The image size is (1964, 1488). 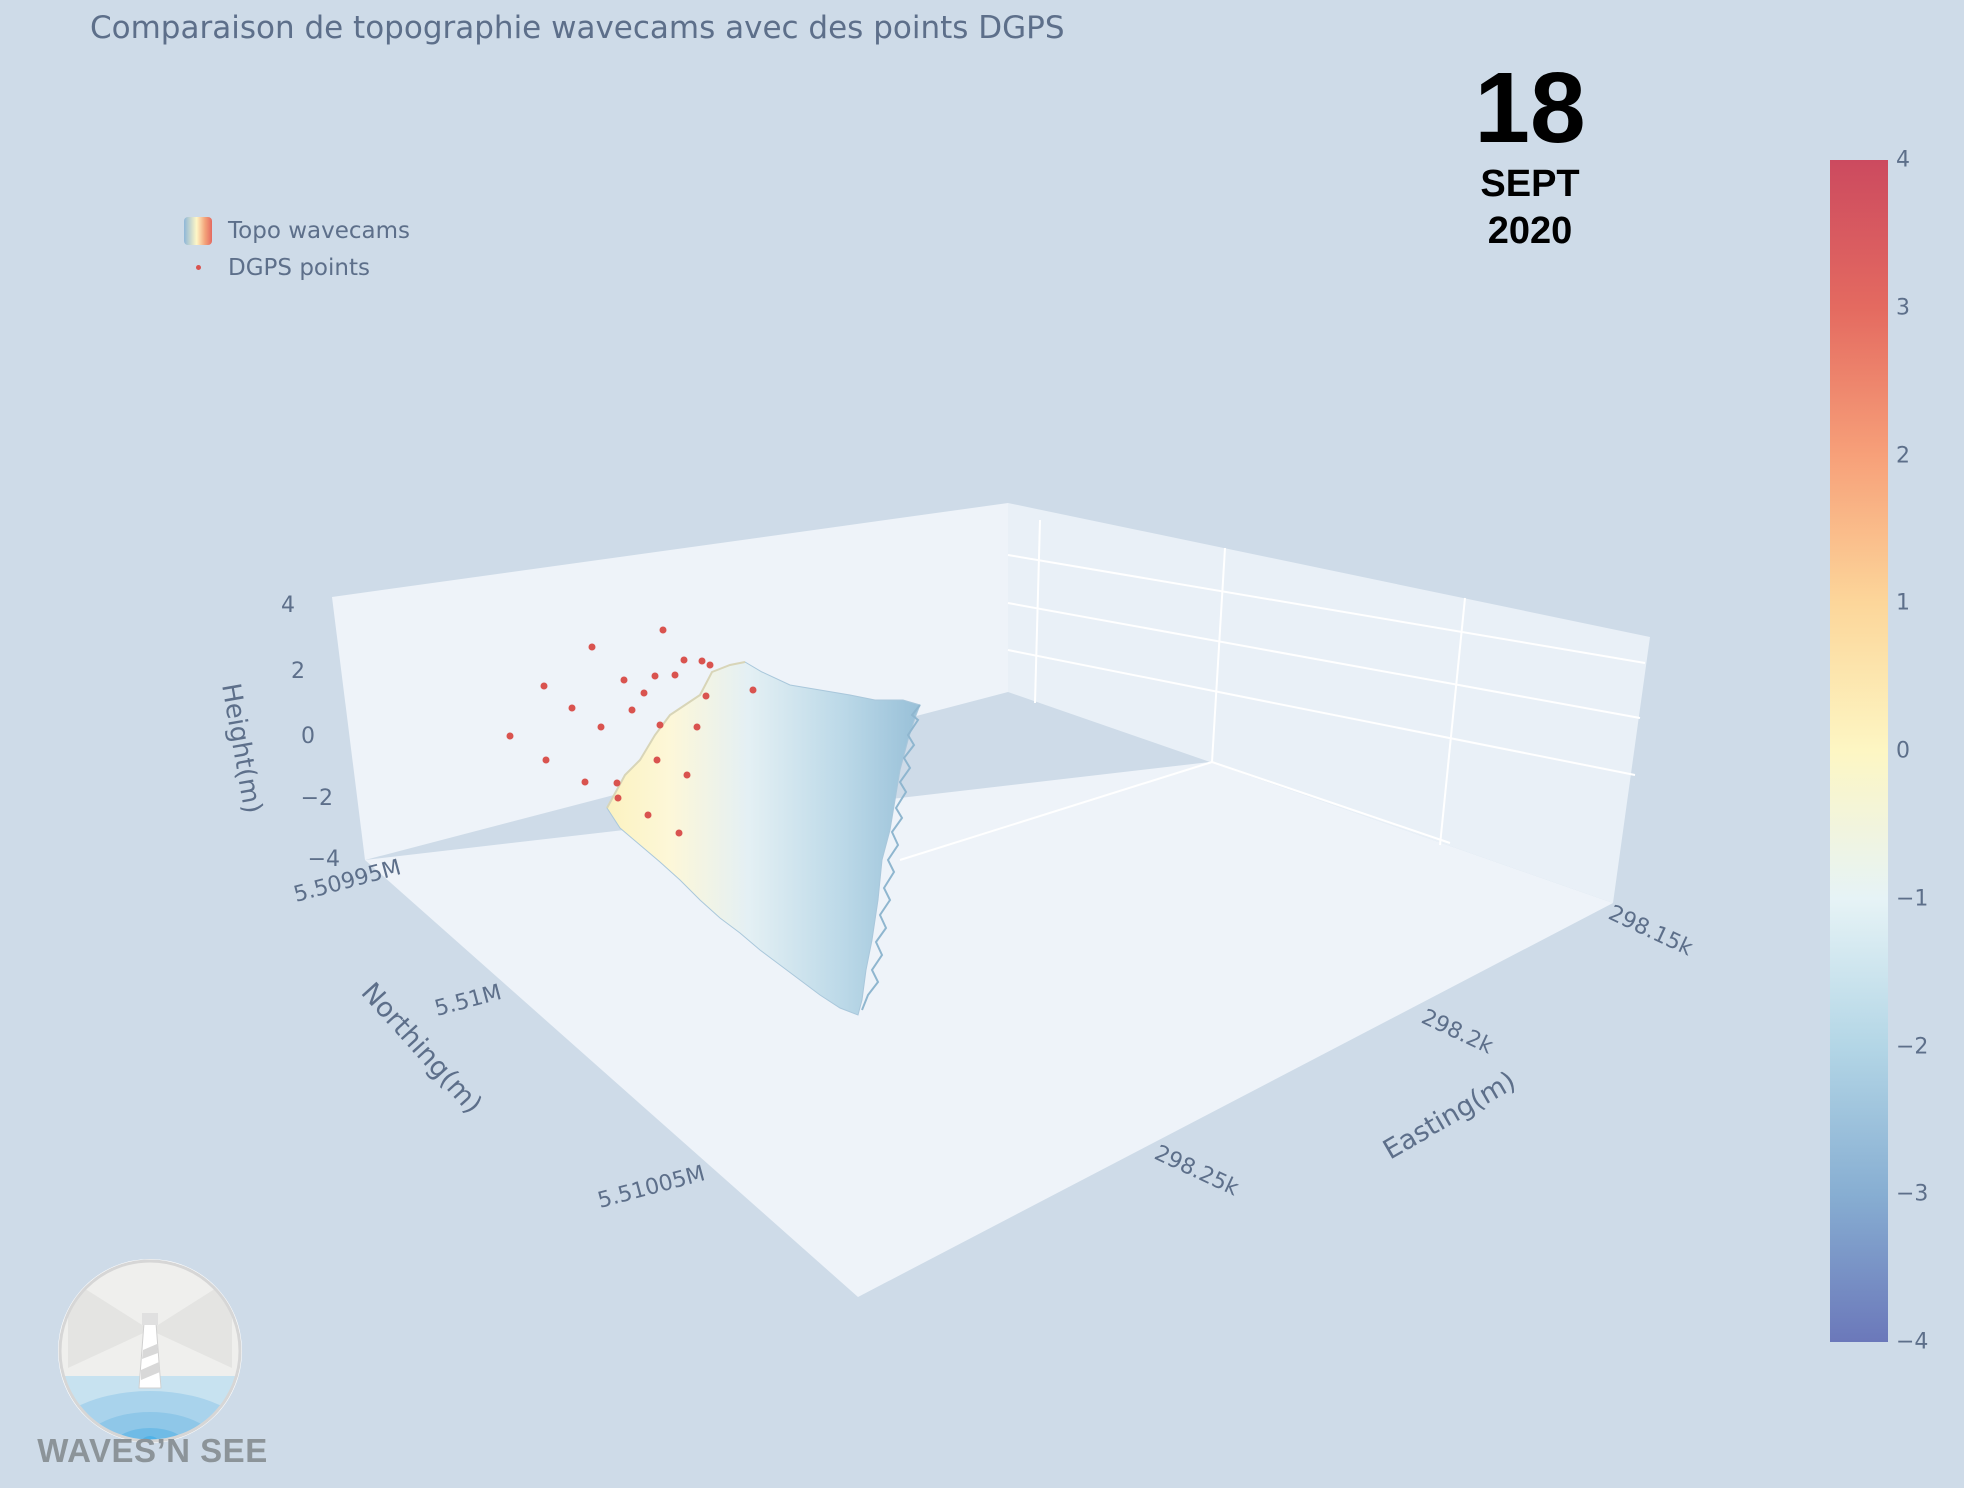 What do you see at coordinates (152, 1450) in the screenshot?
I see `brand-name: WAVES’N SEE` at bounding box center [152, 1450].